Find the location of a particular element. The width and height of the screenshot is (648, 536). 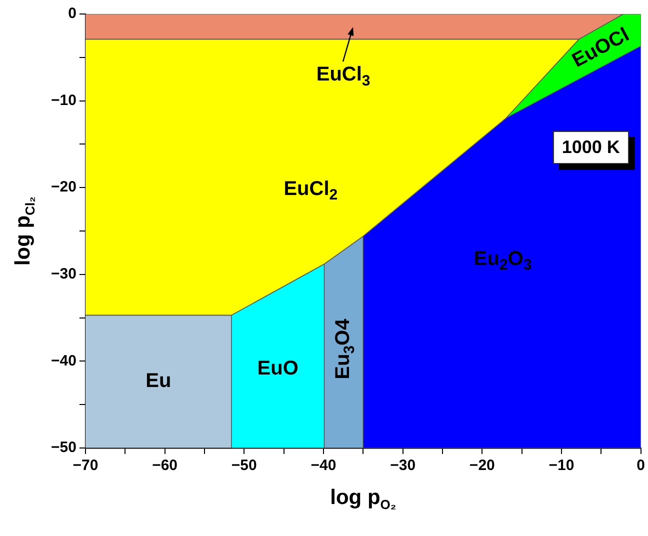

series-label: Eu3O4 is located at coordinates (345, 349).